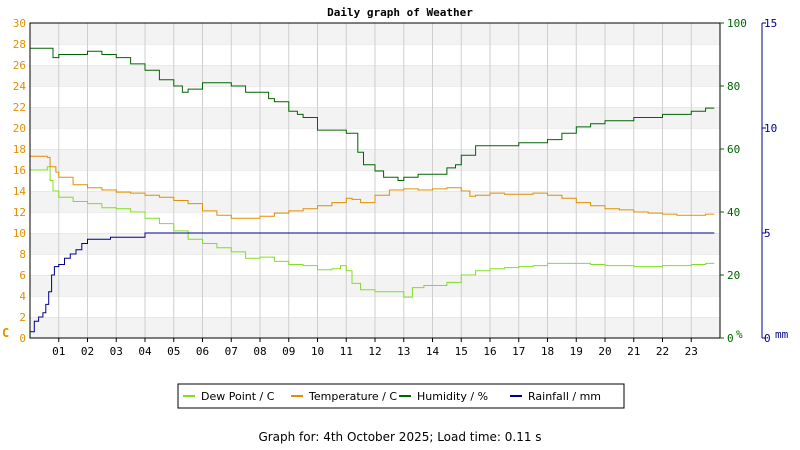  Describe the element at coordinates (733, 275) in the screenshot. I see `humidity-tick-label: 20` at that location.